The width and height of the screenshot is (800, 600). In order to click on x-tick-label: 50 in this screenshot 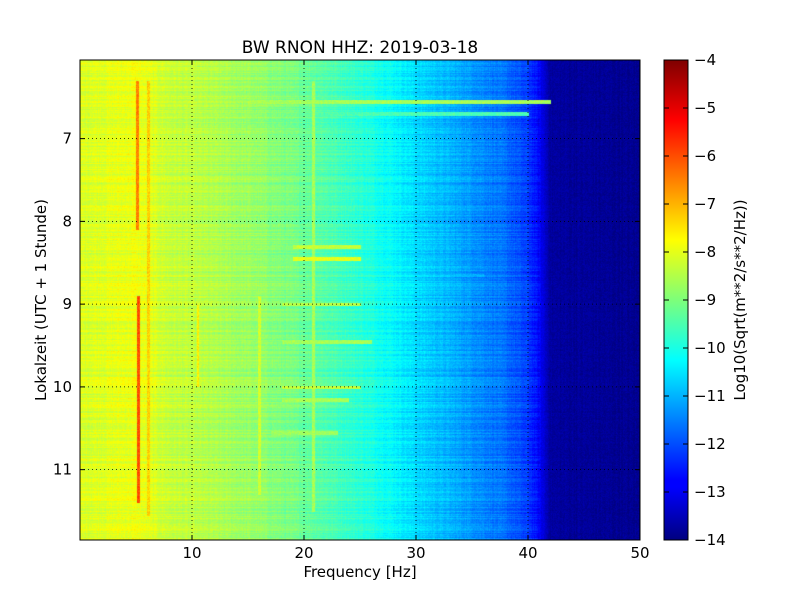, I will do `click(639, 553)`.